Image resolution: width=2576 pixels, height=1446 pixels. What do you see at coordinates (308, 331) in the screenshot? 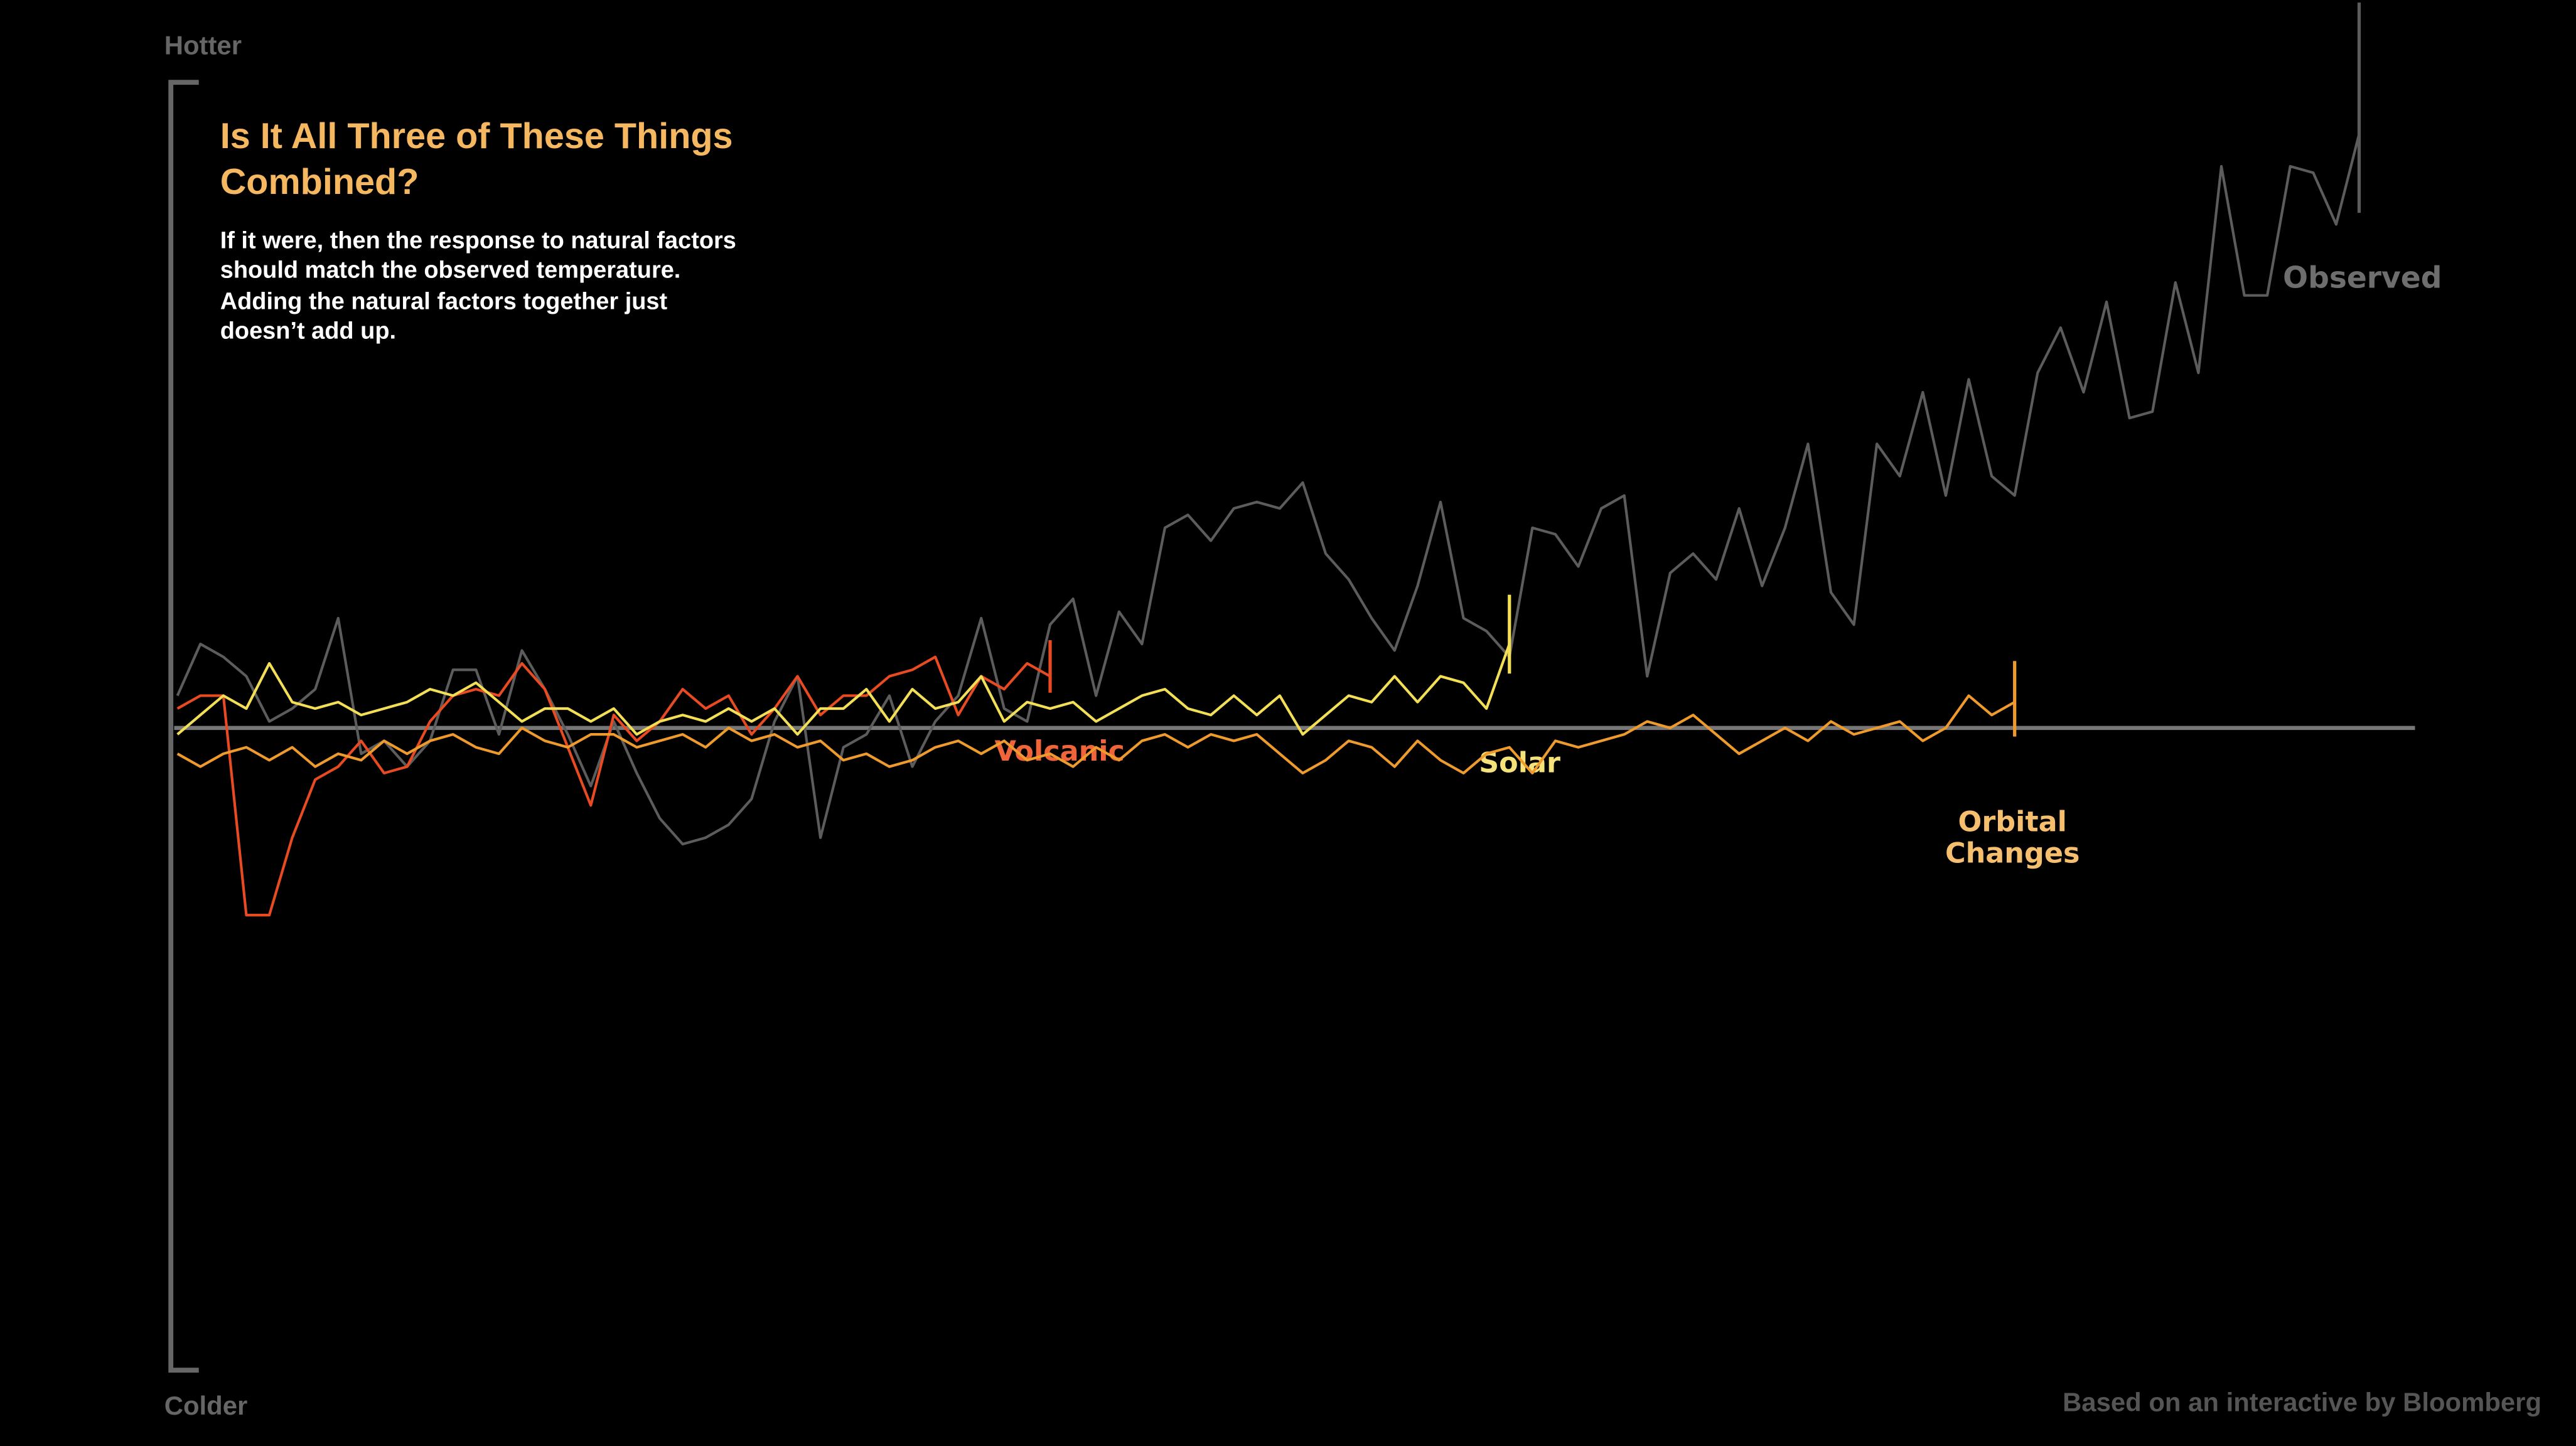
I see `subtitle: doesn’t add up.` at bounding box center [308, 331].